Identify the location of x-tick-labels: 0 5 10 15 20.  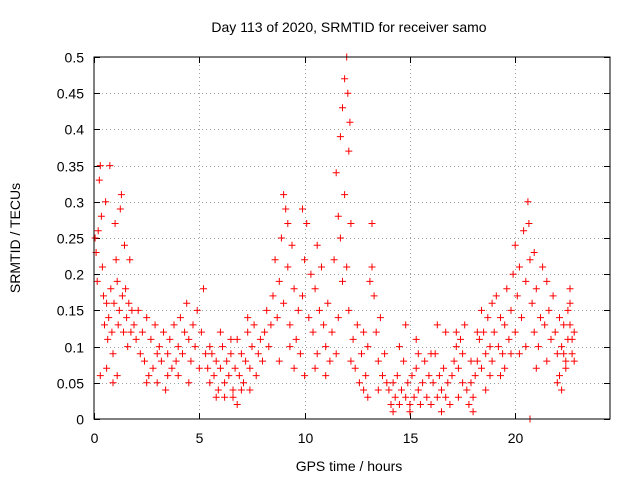
(307, 438).